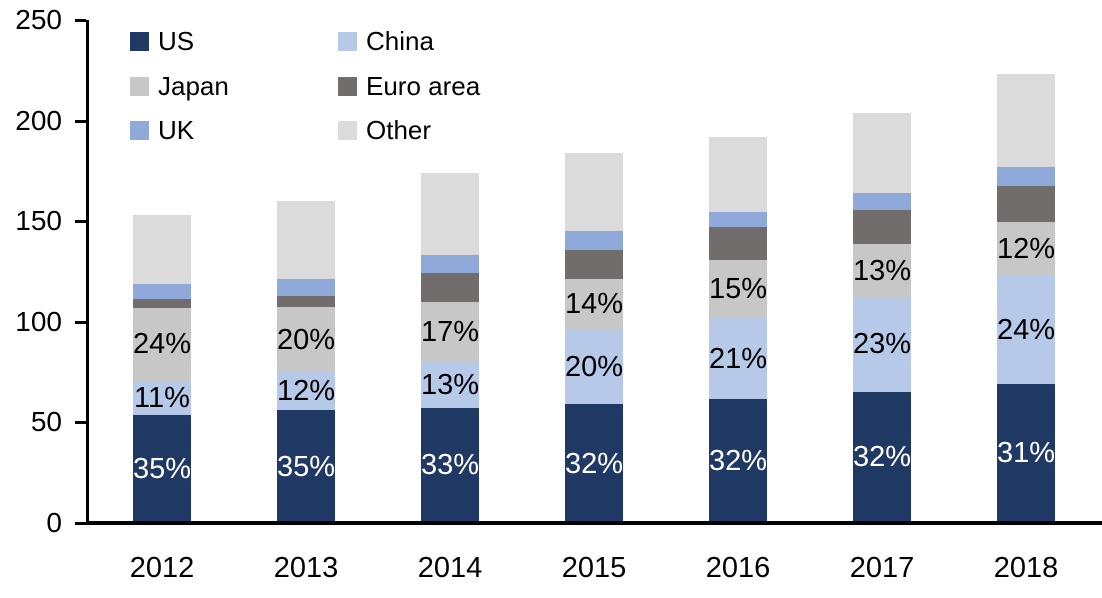  Describe the element at coordinates (162, 568) in the screenshot. I see `x-tick-label-2012: 2012` at that location.